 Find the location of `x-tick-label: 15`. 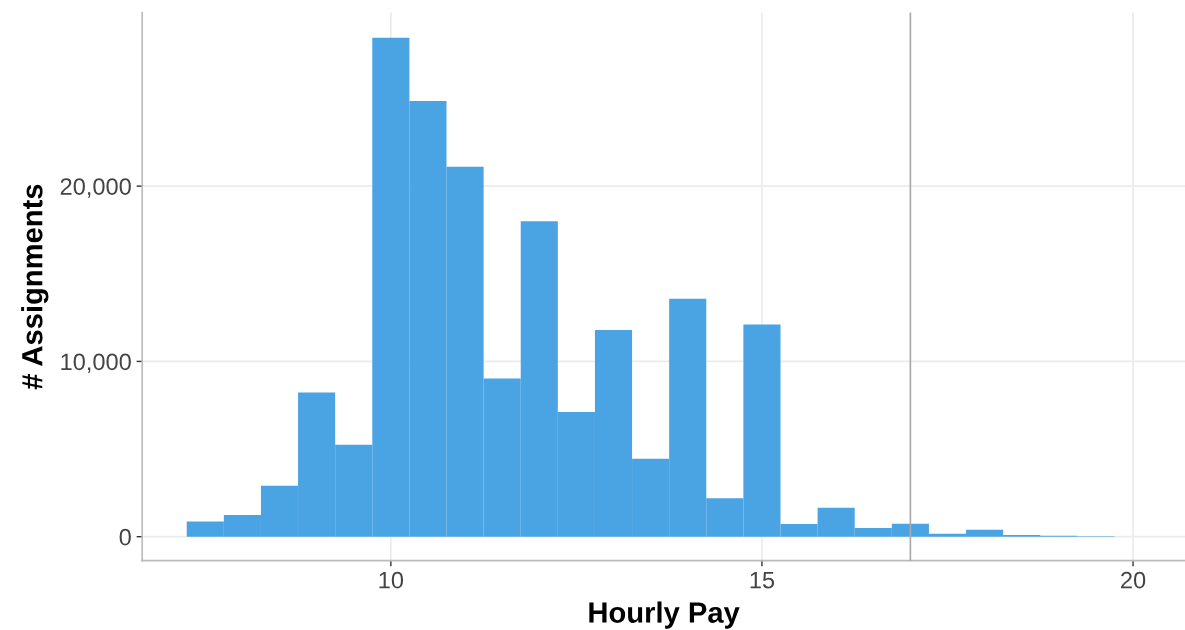

x-tick-label: 15 is located at coordinates (762, 580).